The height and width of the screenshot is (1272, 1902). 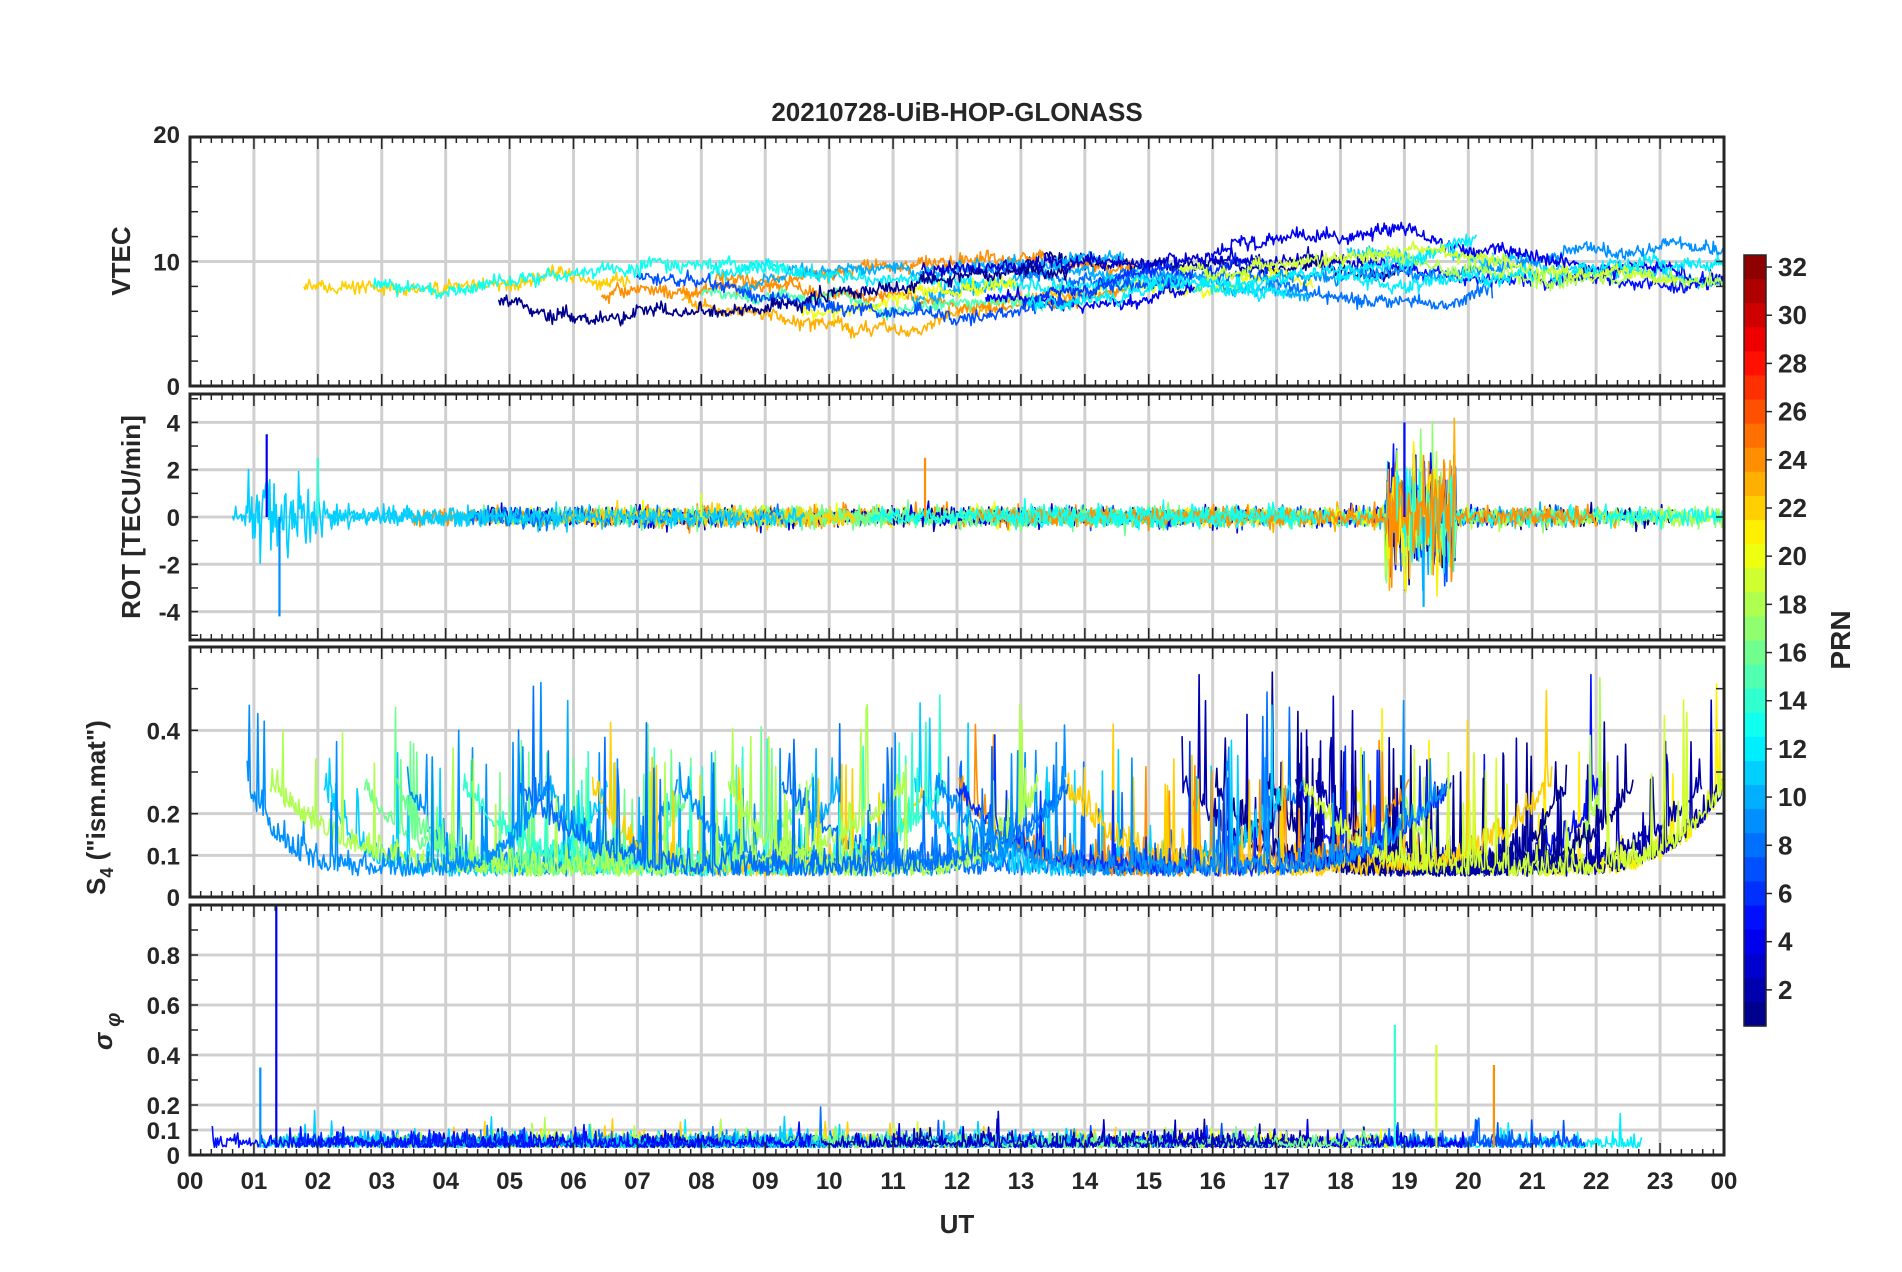 What do you see at coordinates (957, 1224) in the screenshot?
I see `x-axis-label: UT` at bounding box center [957, 1224].